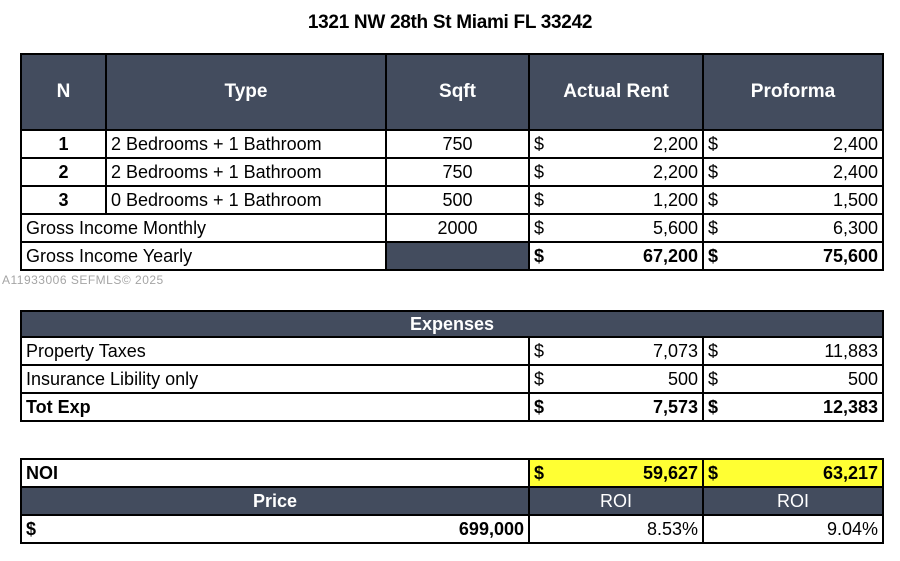 Image resolution: width=900 pixels, height=561 pixels. What do you see at coordinates (616, 256) in the screenshot?
I see `gross-yearly-actual: $67,200` at bounding box center [616, 256].